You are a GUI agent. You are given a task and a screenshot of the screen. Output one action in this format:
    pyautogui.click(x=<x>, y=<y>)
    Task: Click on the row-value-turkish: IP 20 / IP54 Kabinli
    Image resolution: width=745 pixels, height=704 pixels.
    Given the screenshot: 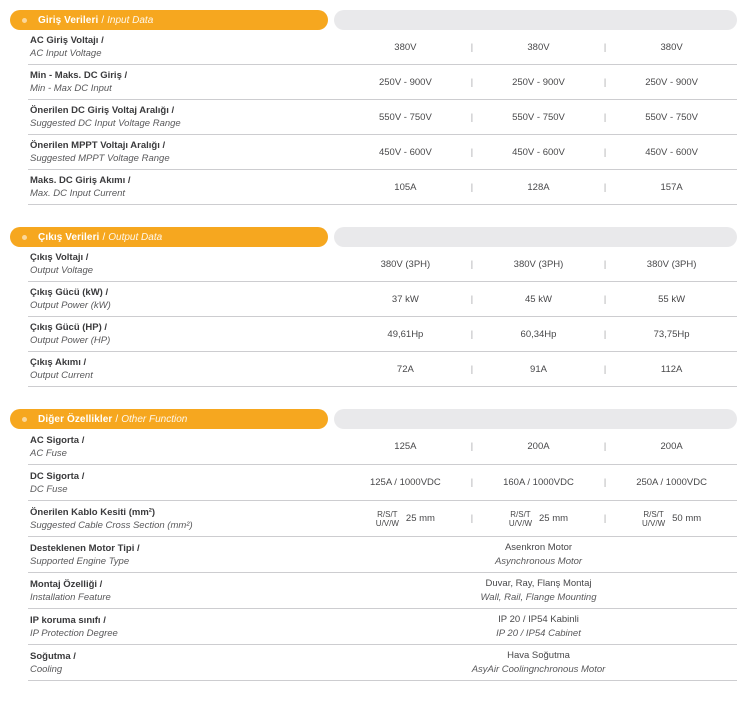 What is the action you would take?
    pyautogui.click(x=538, y=619)
    